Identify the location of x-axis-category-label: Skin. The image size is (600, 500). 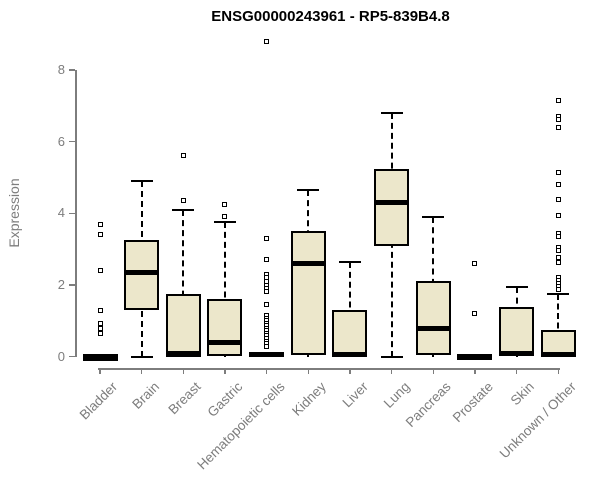
(523, 394).